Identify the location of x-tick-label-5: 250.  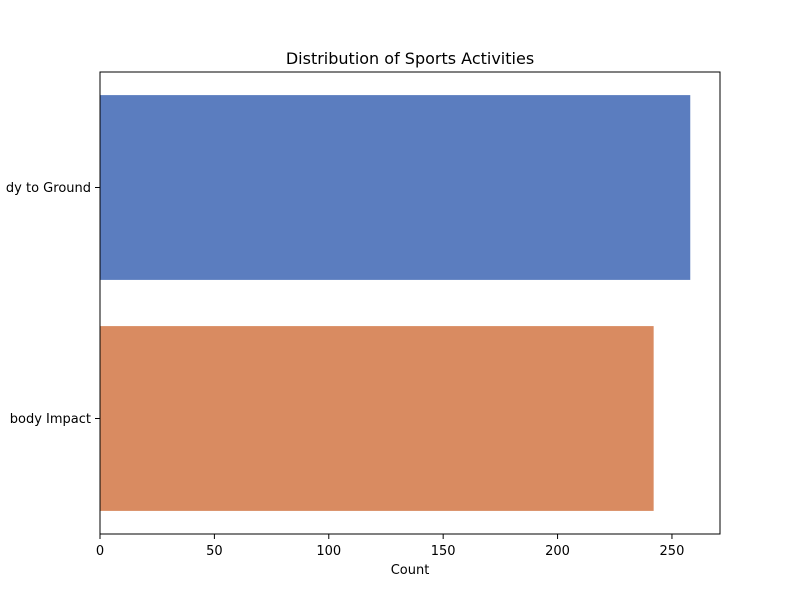
(672, 551).